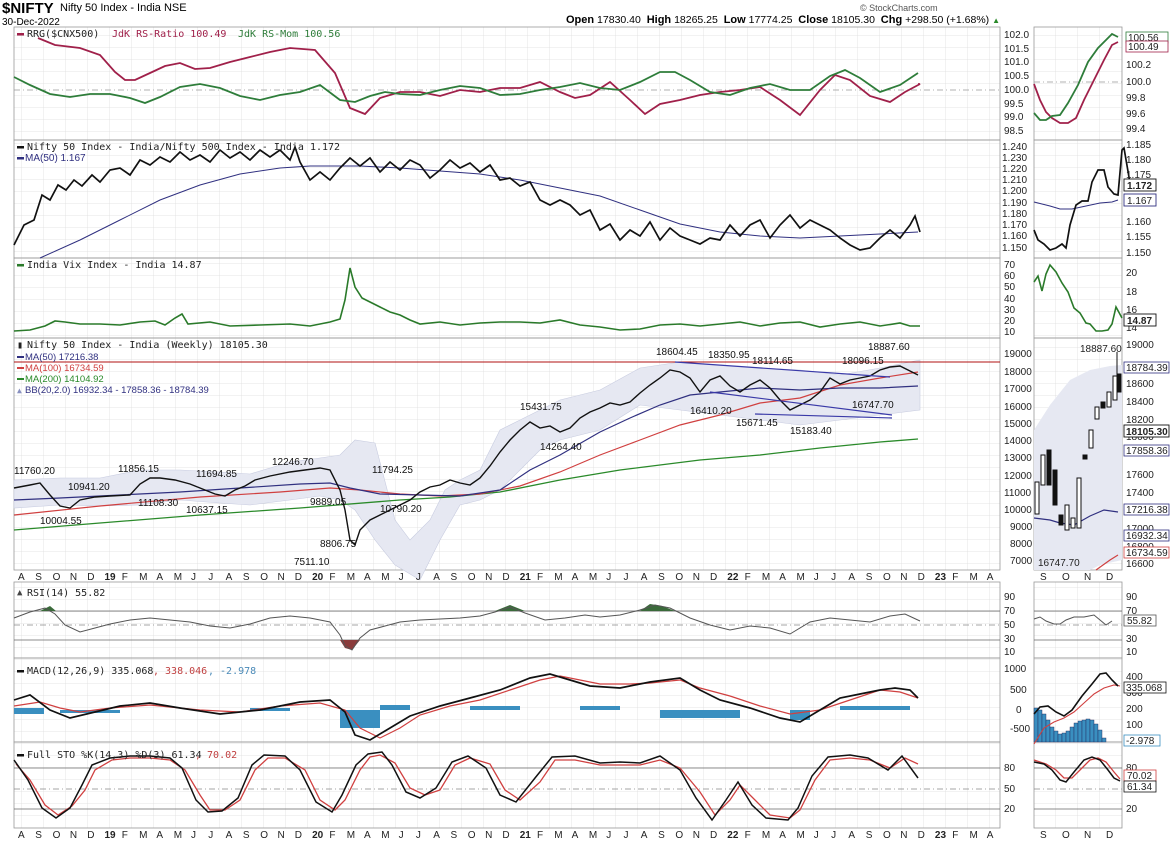  What do you see at coordinates (1138, 65) in the screenshot?
I see `svg-text: 100.2` at bounding box center [1138, 65].